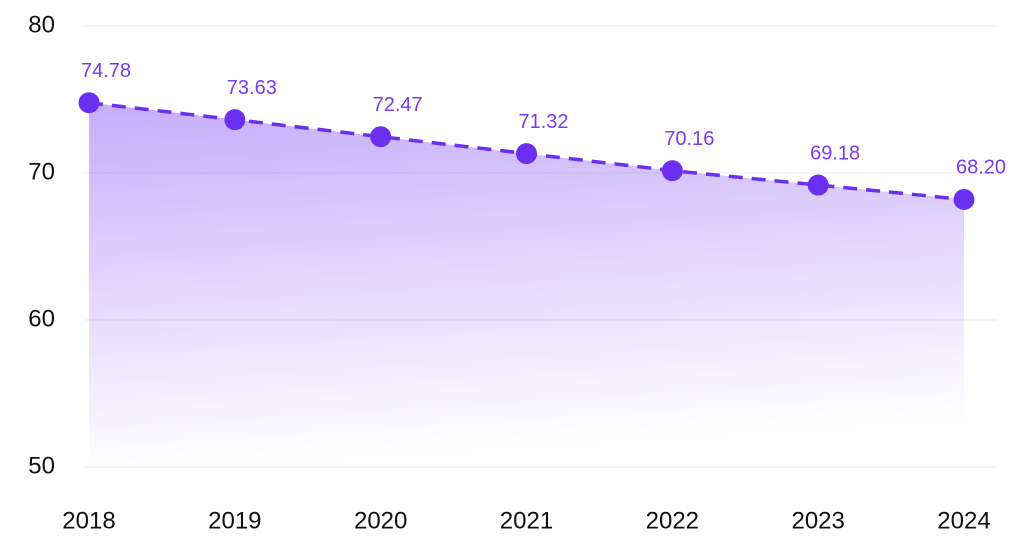 The width and height of the screenshot is (1021, 537). What do you see at coordinates (41, 171) in the screenshot?
I see `y-tick-label: 70` at bounding box center [41, 171].